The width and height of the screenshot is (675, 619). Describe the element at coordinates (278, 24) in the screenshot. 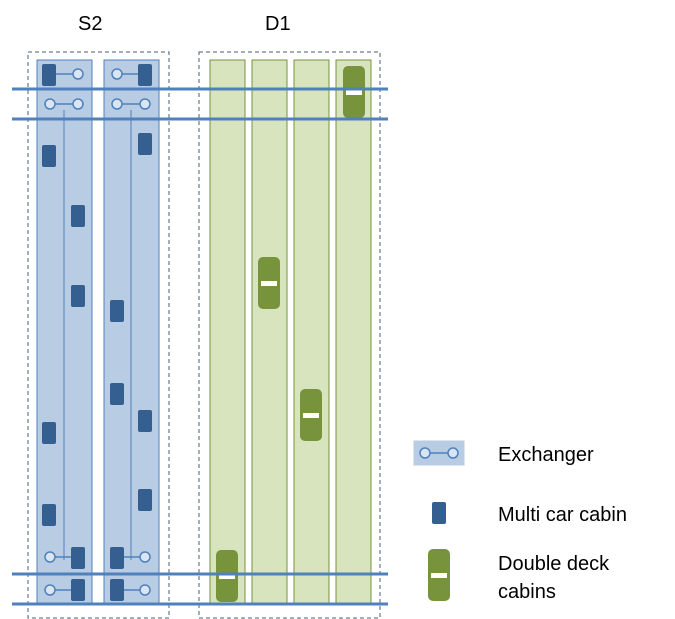

I see `group-label-d1: D1` at that location.